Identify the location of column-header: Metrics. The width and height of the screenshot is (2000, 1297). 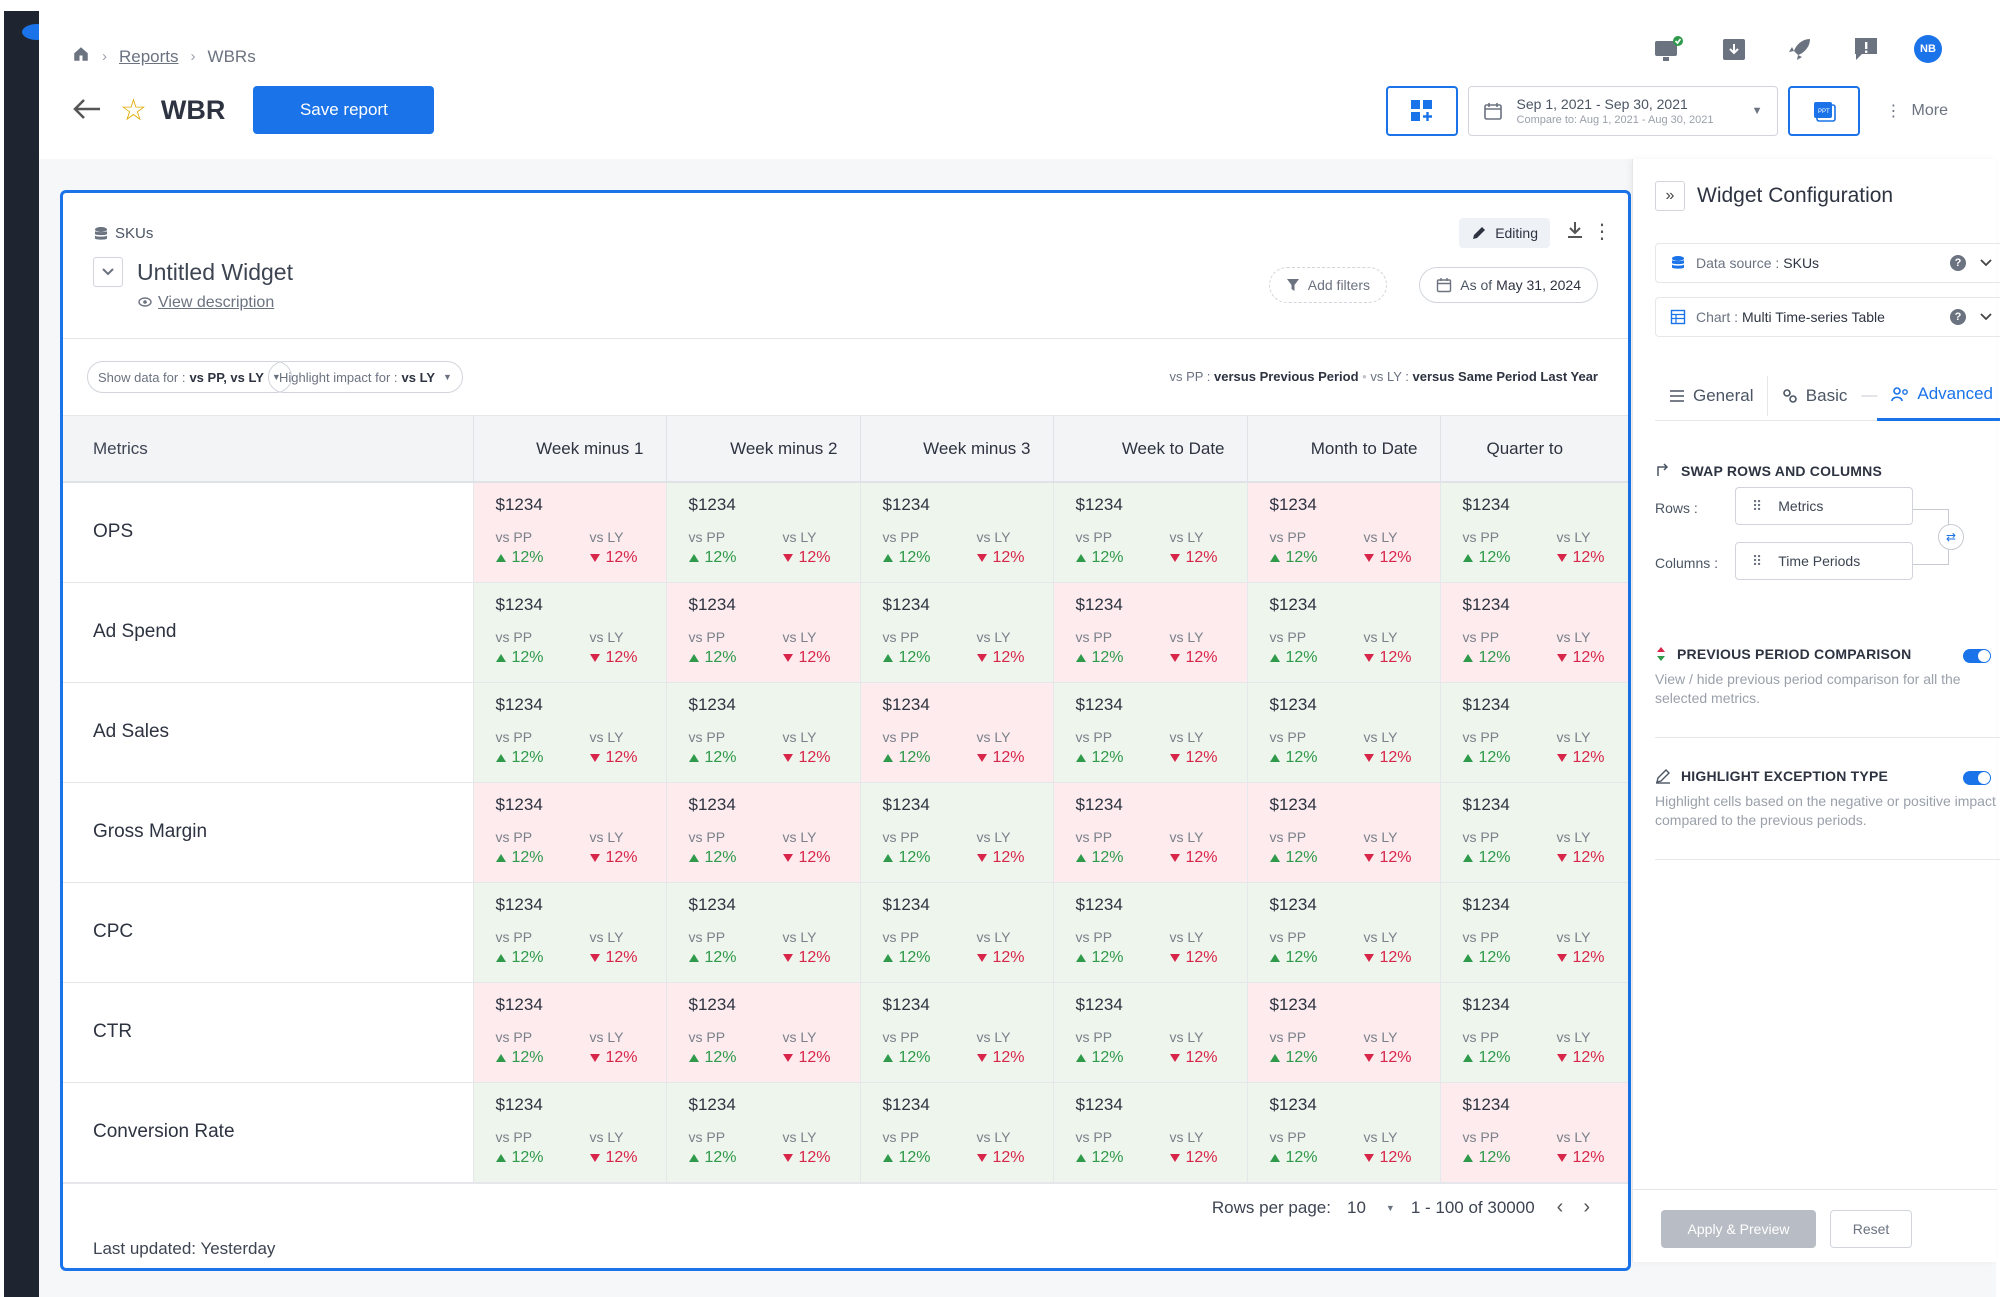
(268, 449).